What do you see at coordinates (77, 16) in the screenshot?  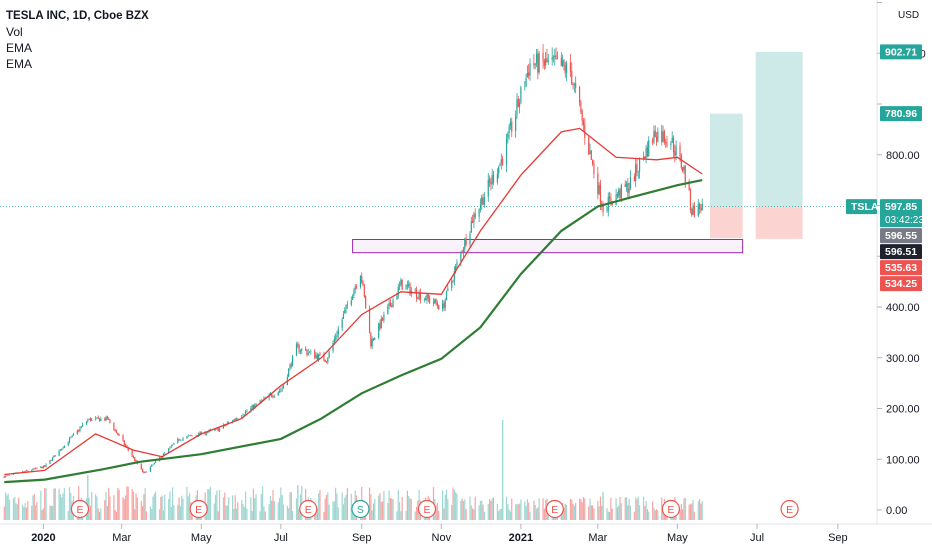 I see `symbol-title: TESLA INC, 1D, Cboe BZX` at bounding box center [77, 16].